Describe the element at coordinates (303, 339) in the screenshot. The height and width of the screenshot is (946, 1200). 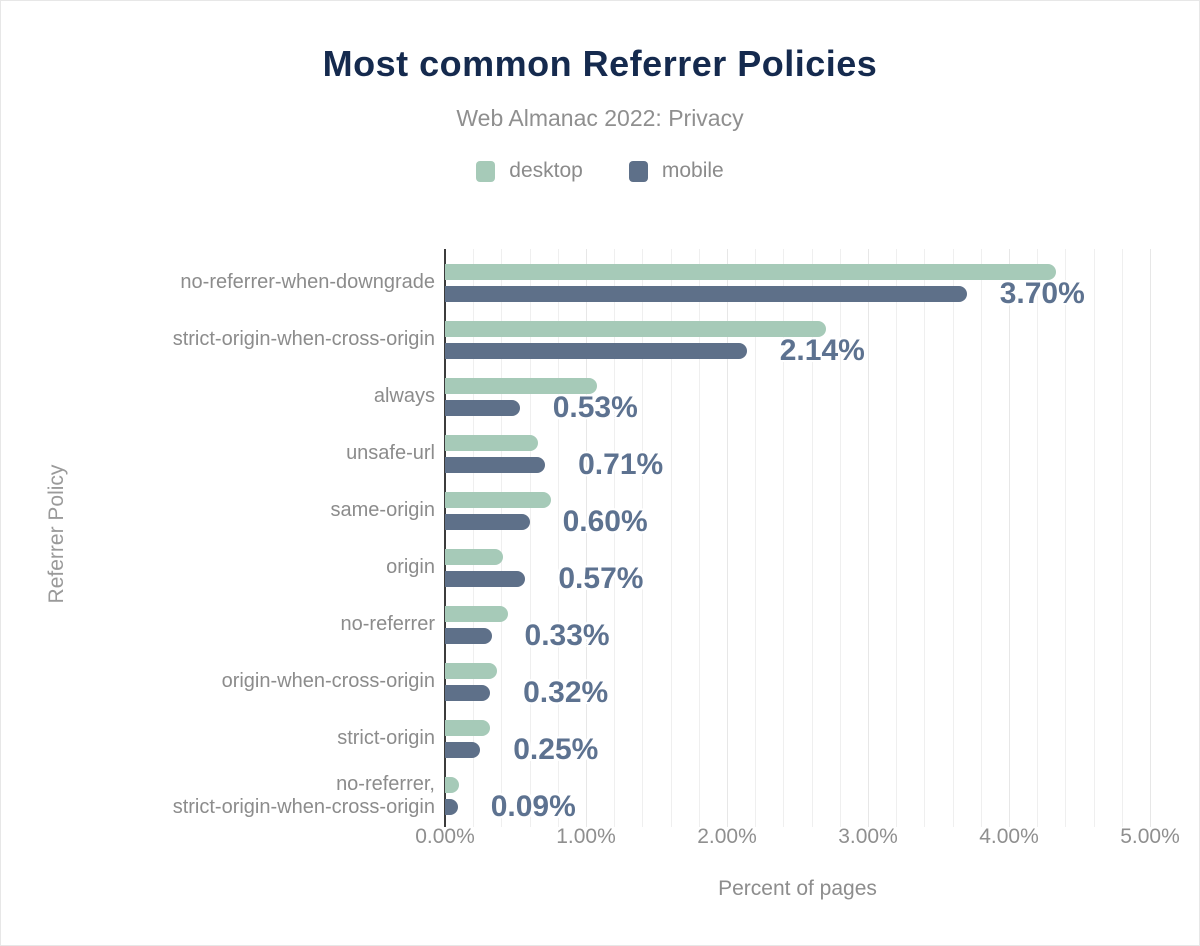
I see `category-label: strict-origin-when-cross-origin` at that location.